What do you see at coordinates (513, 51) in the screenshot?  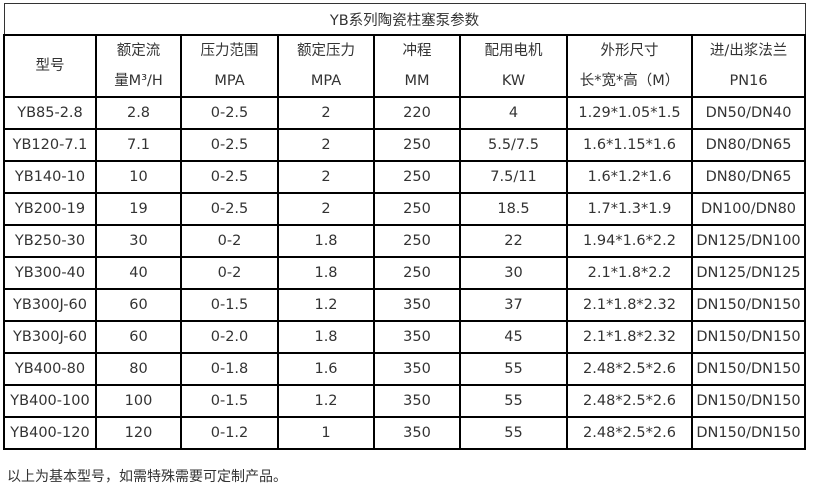 I see `column-header-line: 配用电机` at bounding box center [513, 51].